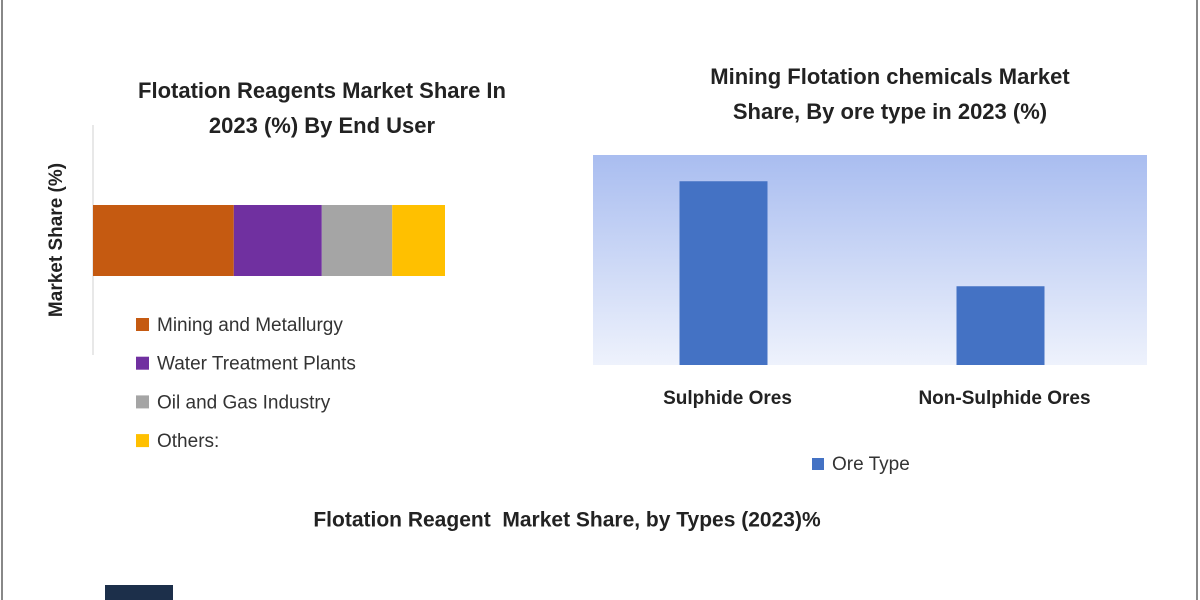 This screenshot has height=600, width=1200. I want to click on chart-title: Mining Flotation chemicals Market, so click(890, 76).